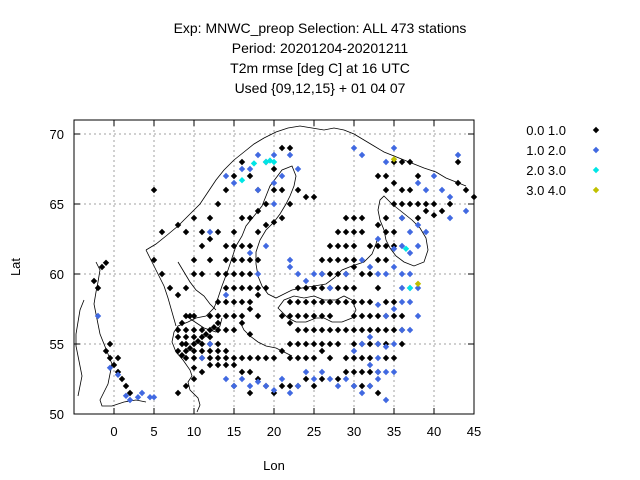 Image resolution: width=640 pixels, height=480 pixels. I want to click on chart-title-line-3: T2m rmse [deg C] at 16 UTC, so click(320, 68).